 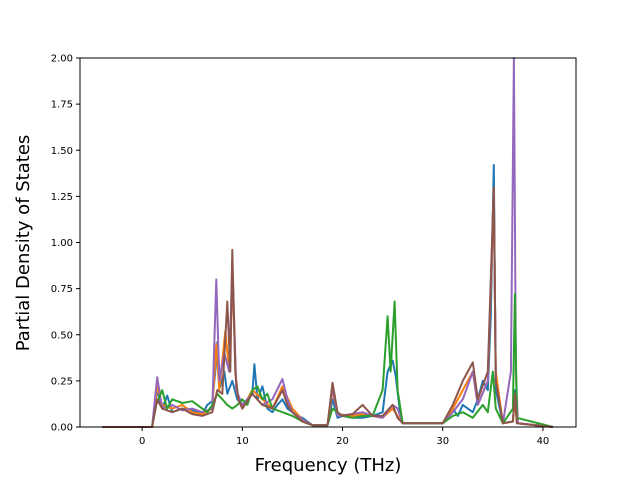 I want to click on y-tick-label: 0.75, so click(x=62, y=289).